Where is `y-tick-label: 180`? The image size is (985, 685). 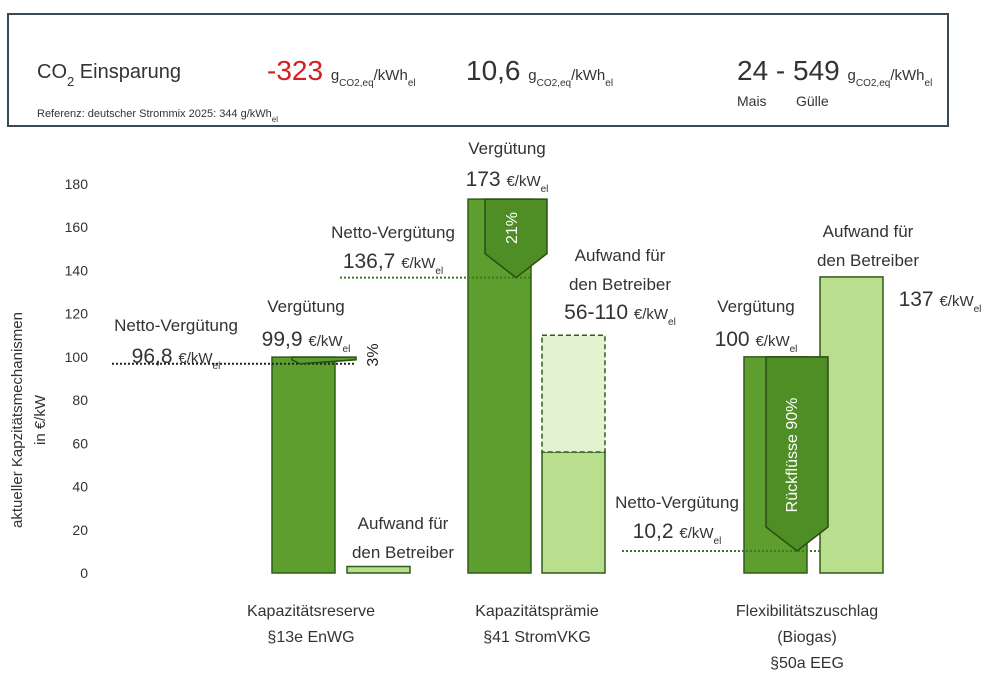
y-tick-label: 180 is located at coordinates (77, 184).